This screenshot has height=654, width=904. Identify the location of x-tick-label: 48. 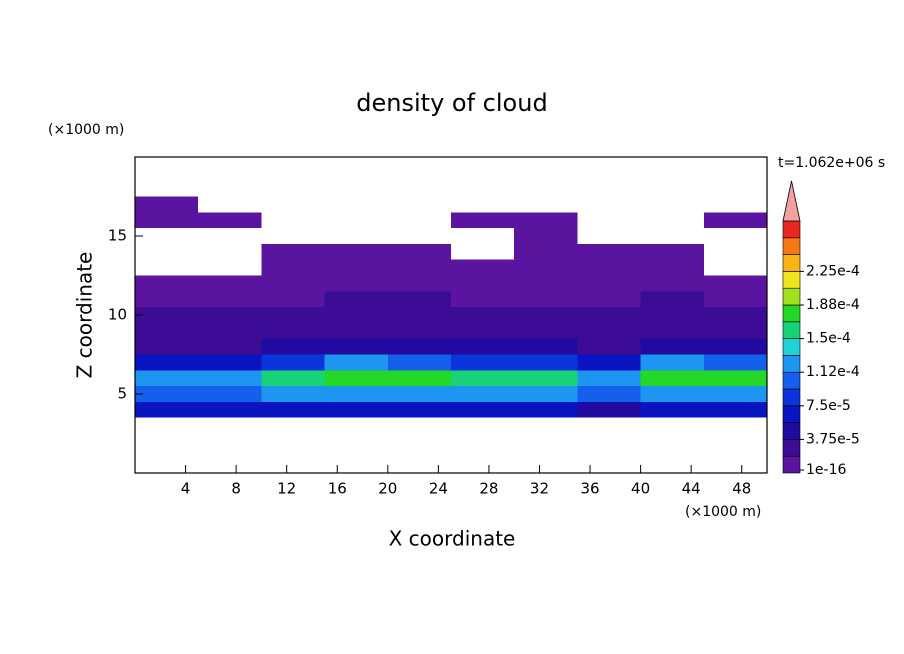
(741, 489).